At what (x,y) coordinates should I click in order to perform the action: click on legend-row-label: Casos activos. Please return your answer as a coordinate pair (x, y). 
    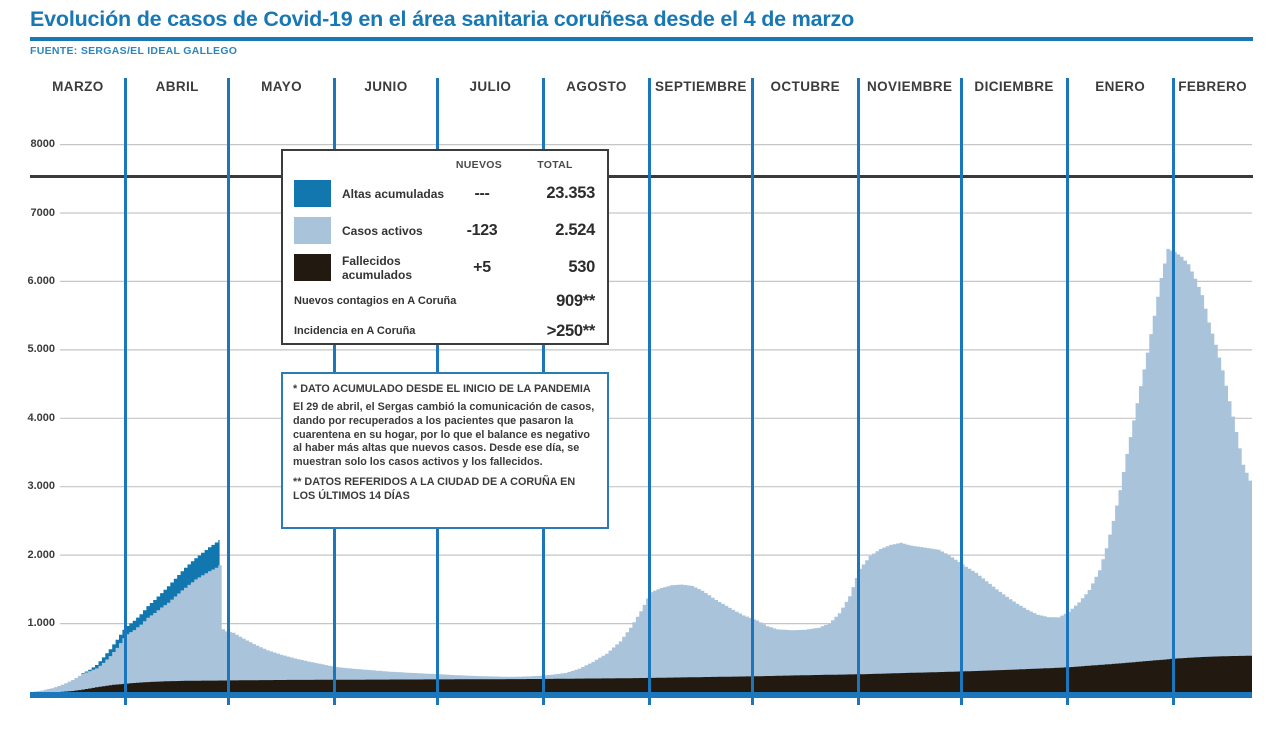
    Looking at the image, I should click on (382, 230).